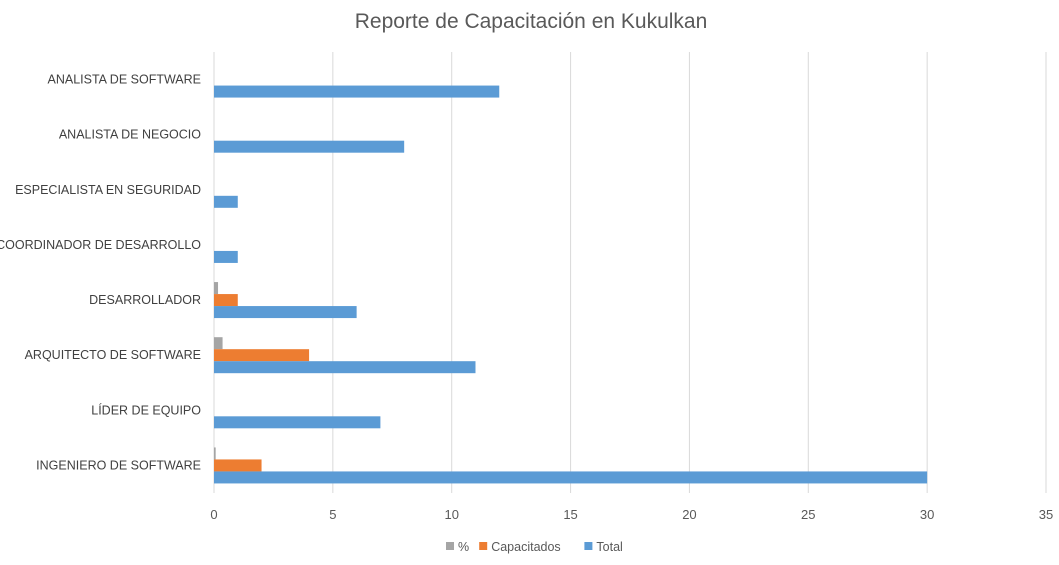 The image size is (1059, 565). I want to click on legend-label: %, so click(463, 547).